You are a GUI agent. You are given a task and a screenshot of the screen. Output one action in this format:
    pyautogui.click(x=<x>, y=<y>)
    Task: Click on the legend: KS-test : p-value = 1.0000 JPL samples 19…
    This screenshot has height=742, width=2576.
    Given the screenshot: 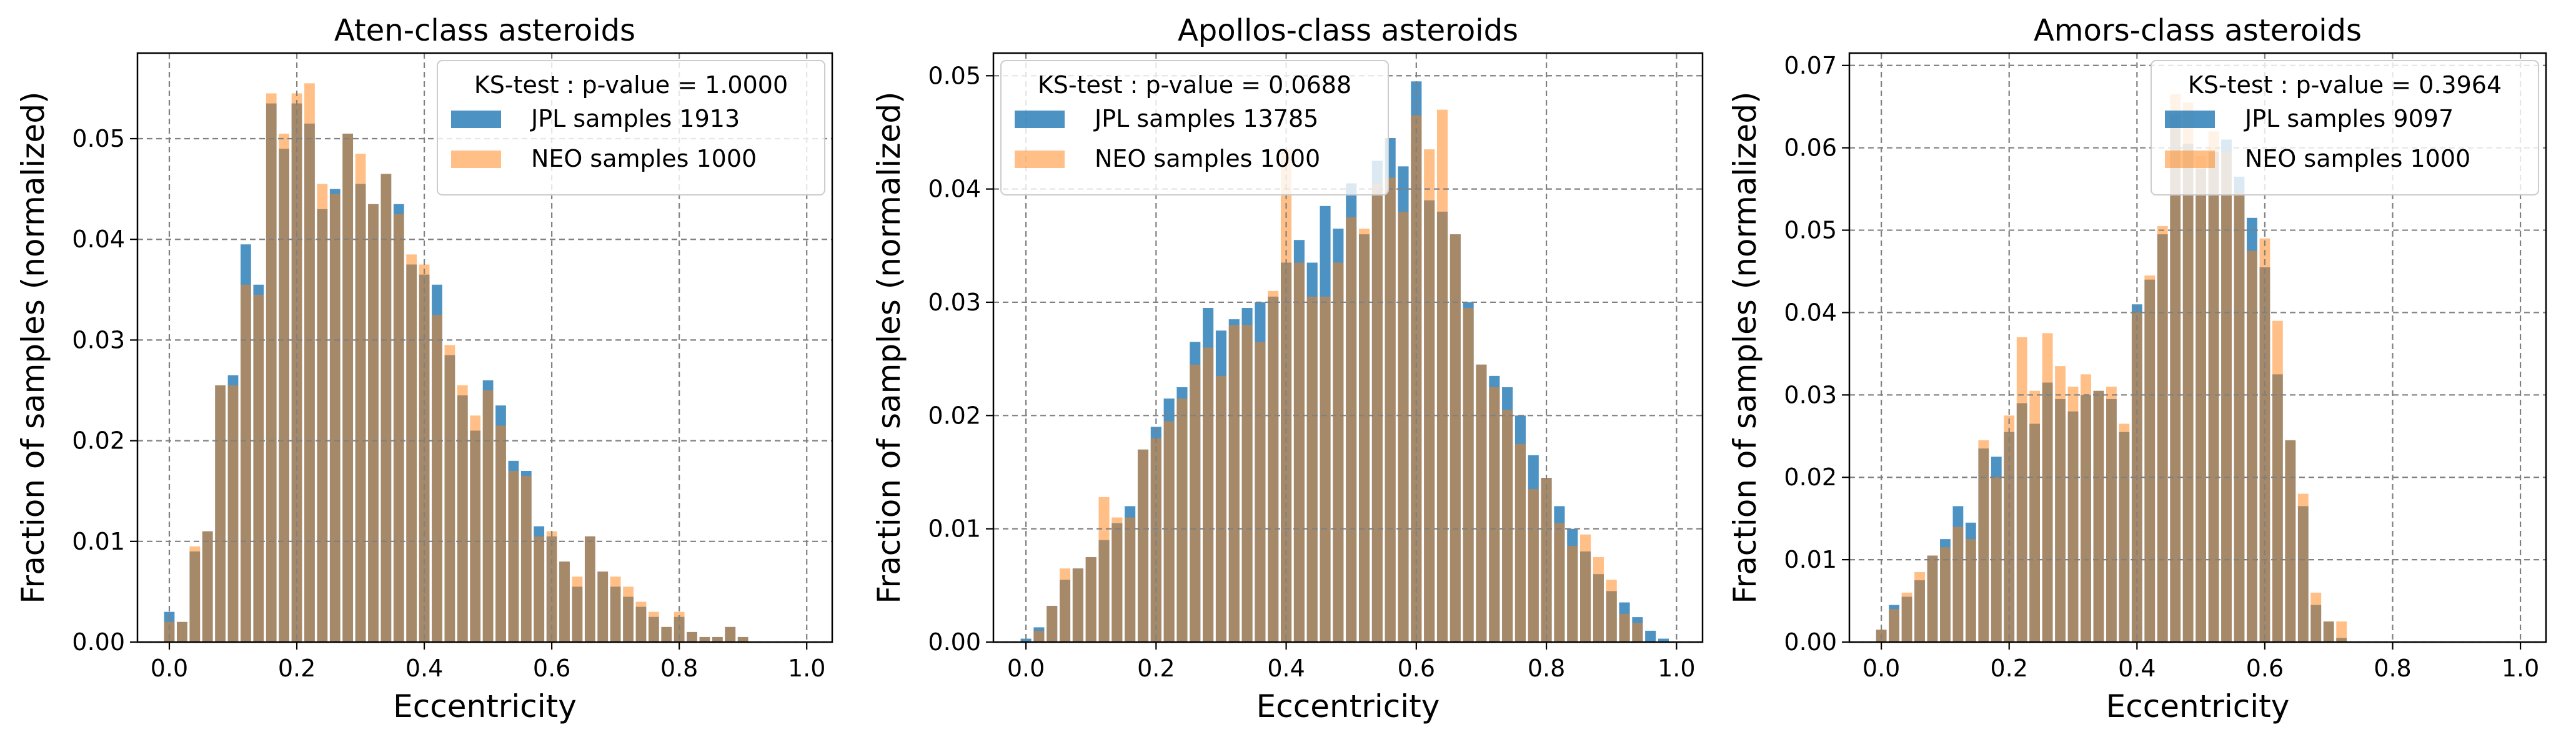 What is the action you would take?
    pyautogui.click(x=631, y=127)
    